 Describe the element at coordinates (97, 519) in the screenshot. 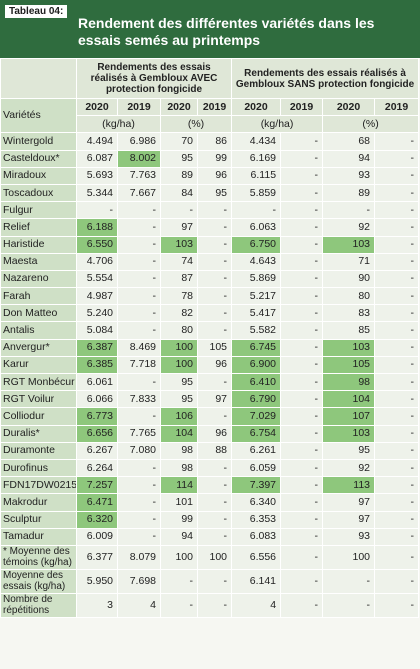

I see `value-cell: 6.320` at that location.